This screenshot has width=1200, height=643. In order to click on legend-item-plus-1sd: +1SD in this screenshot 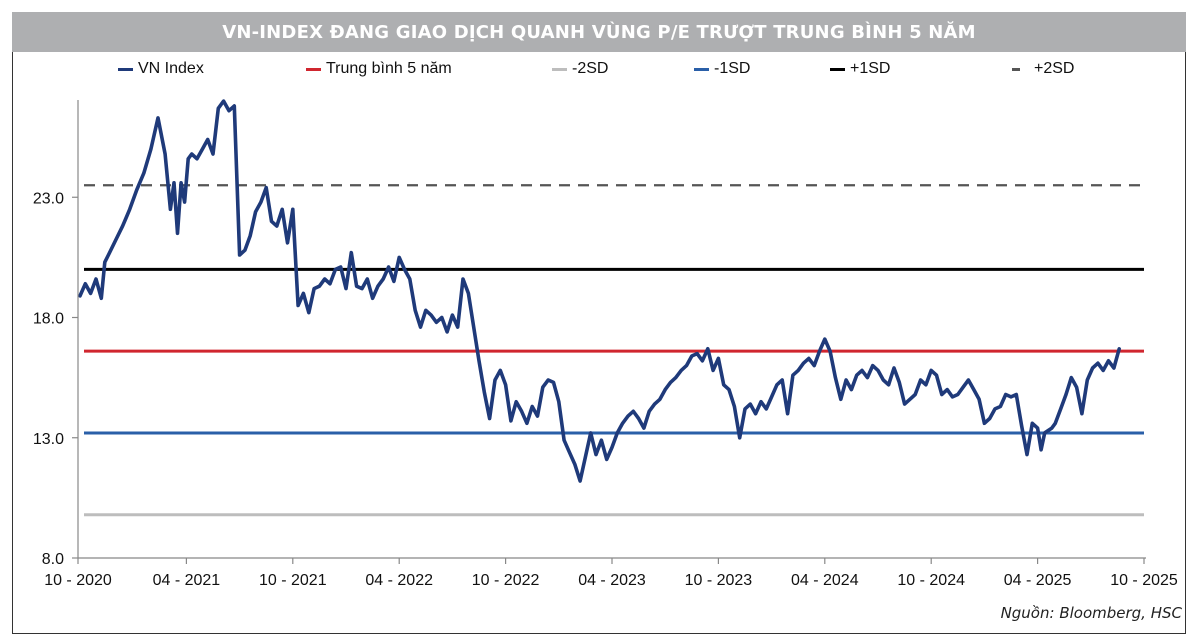, I will do `click(860, 69)`.